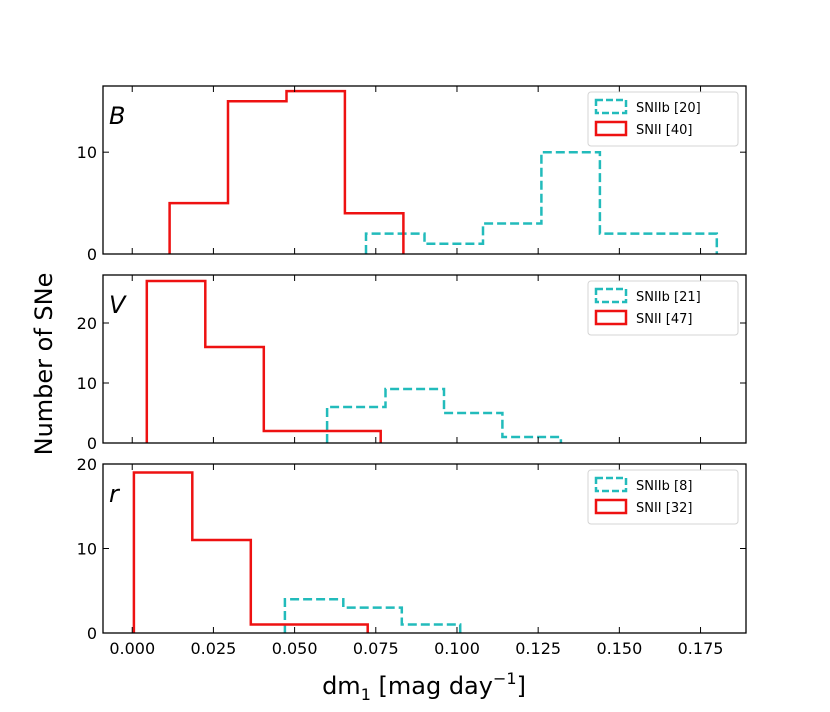 This screenshot has height=712, width=830. I want to click on band-label-B: B, so click(117, 116).